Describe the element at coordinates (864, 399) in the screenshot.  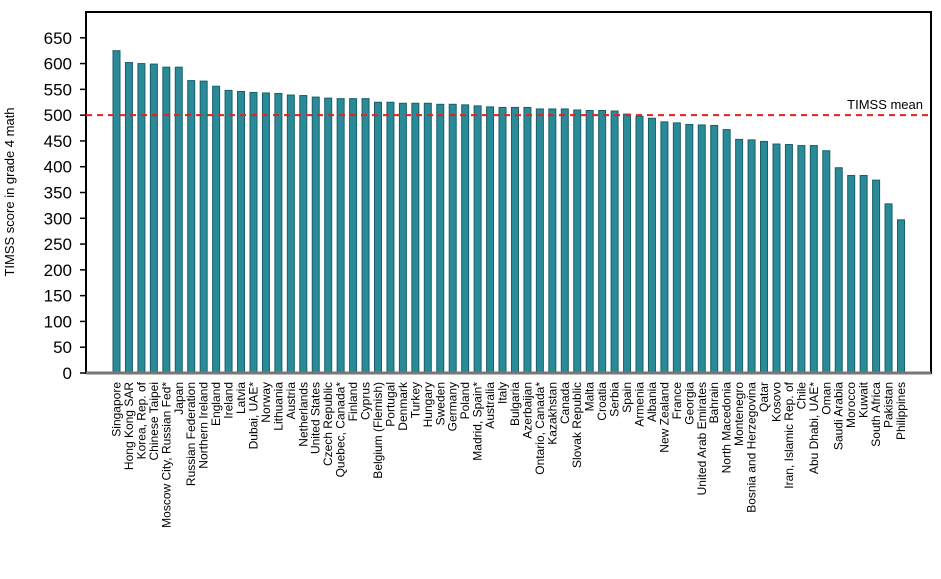
I see `x-category-label: Kuwait` at that location.